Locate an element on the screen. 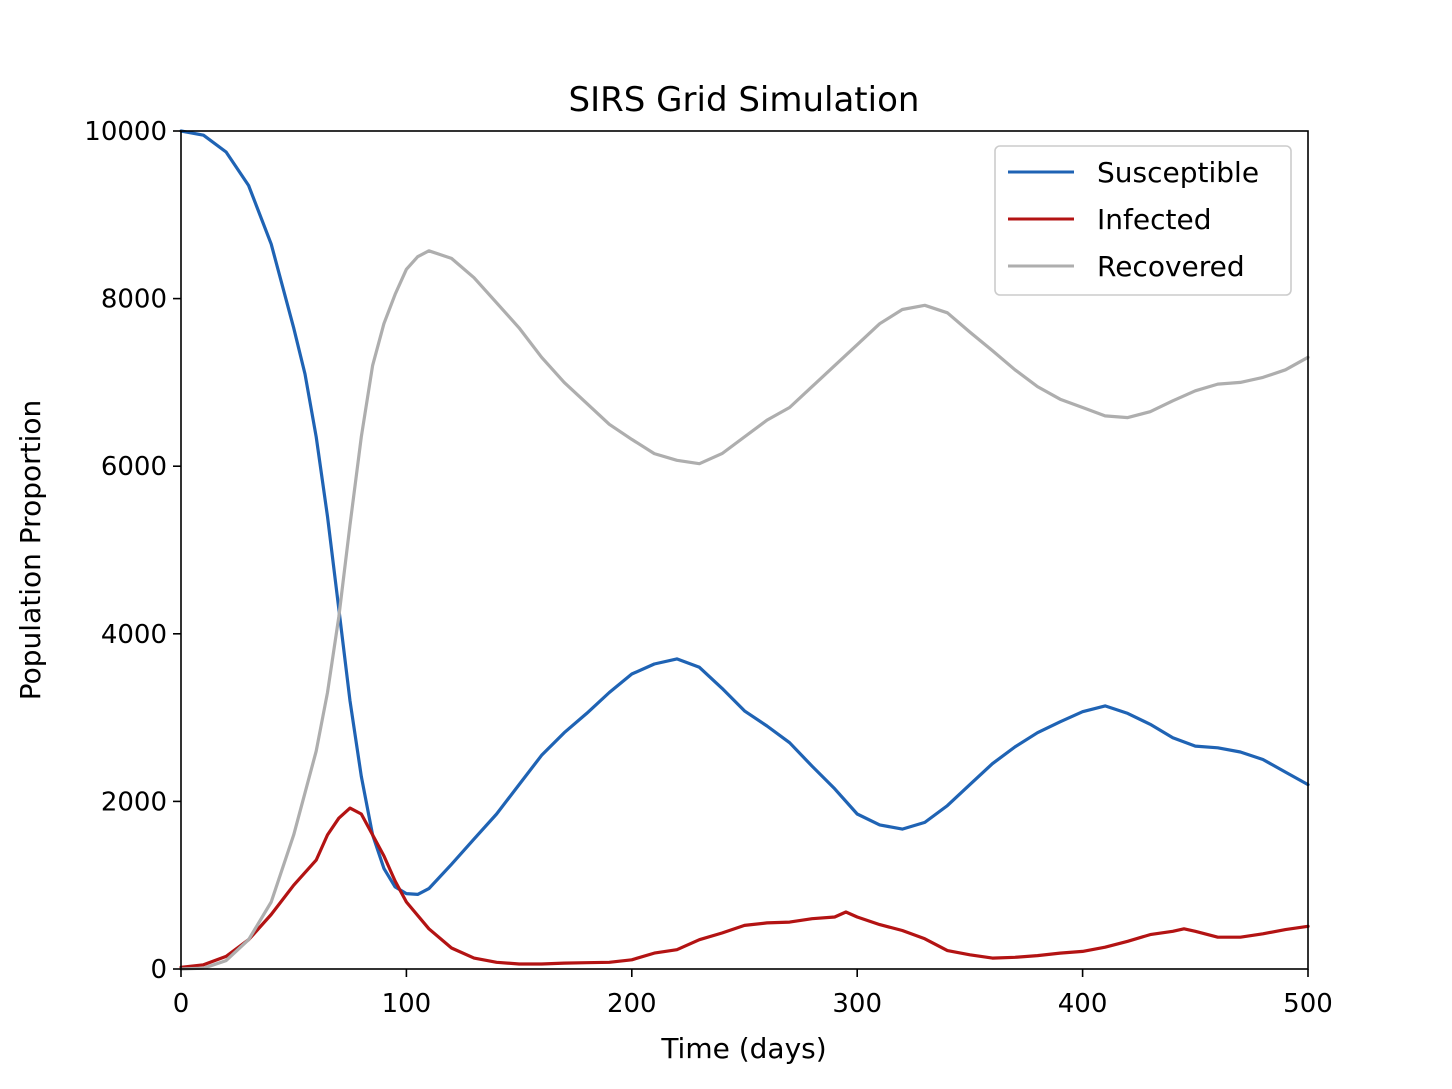 The height and width of the screenshot is (1089, 1452). legend: Susceptible Infected Recovered is located at coordinates (1143, 220).